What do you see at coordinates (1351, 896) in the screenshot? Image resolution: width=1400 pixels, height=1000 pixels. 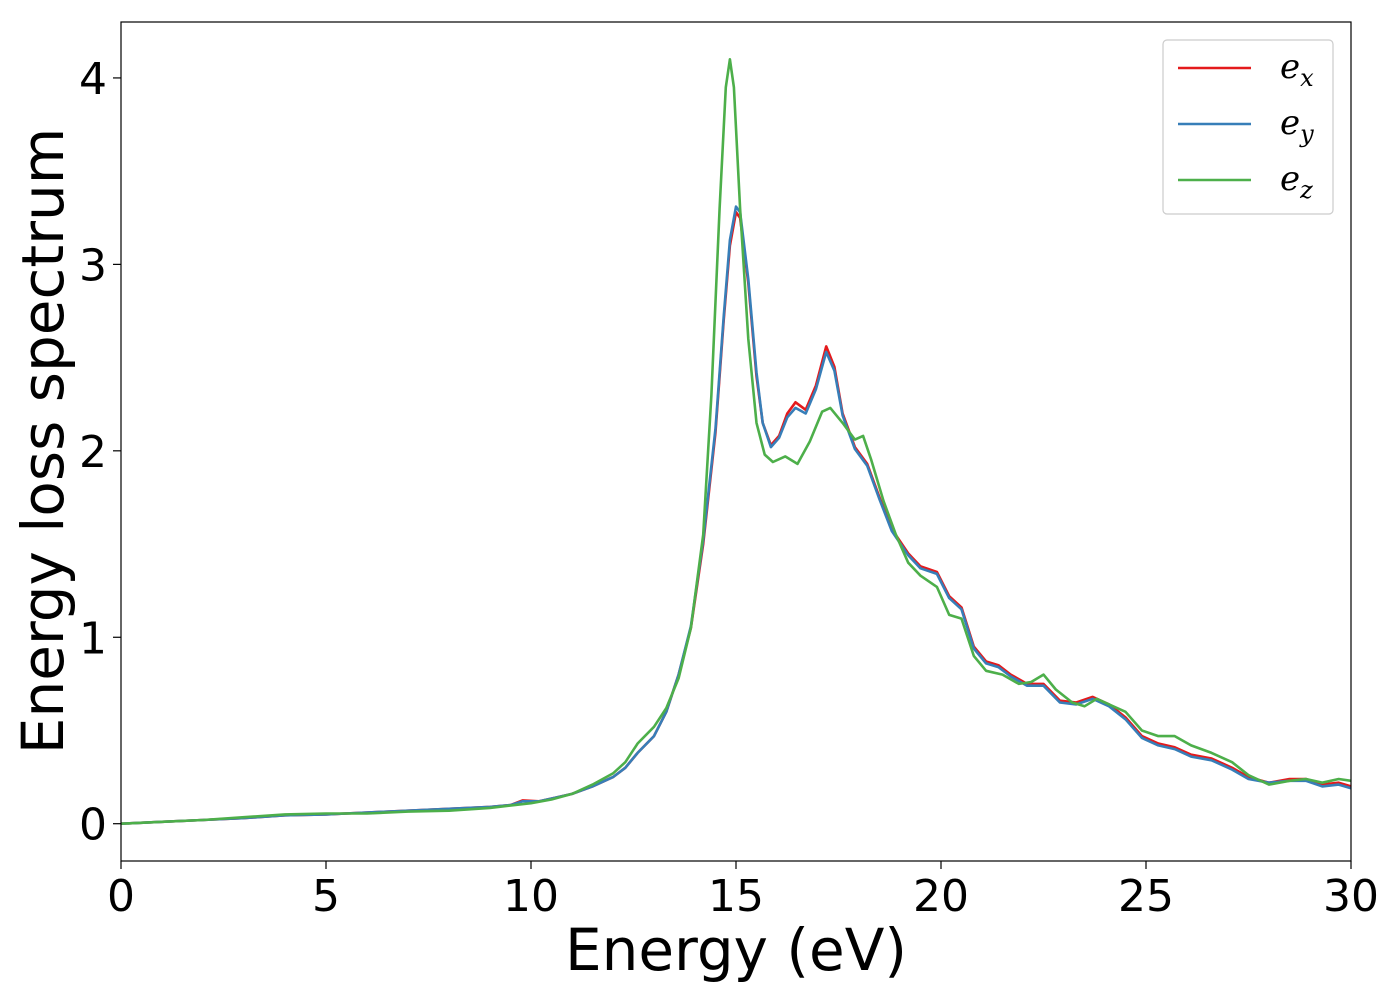 I see `x-tick-label: 30` at bounding box center [1351, 896].